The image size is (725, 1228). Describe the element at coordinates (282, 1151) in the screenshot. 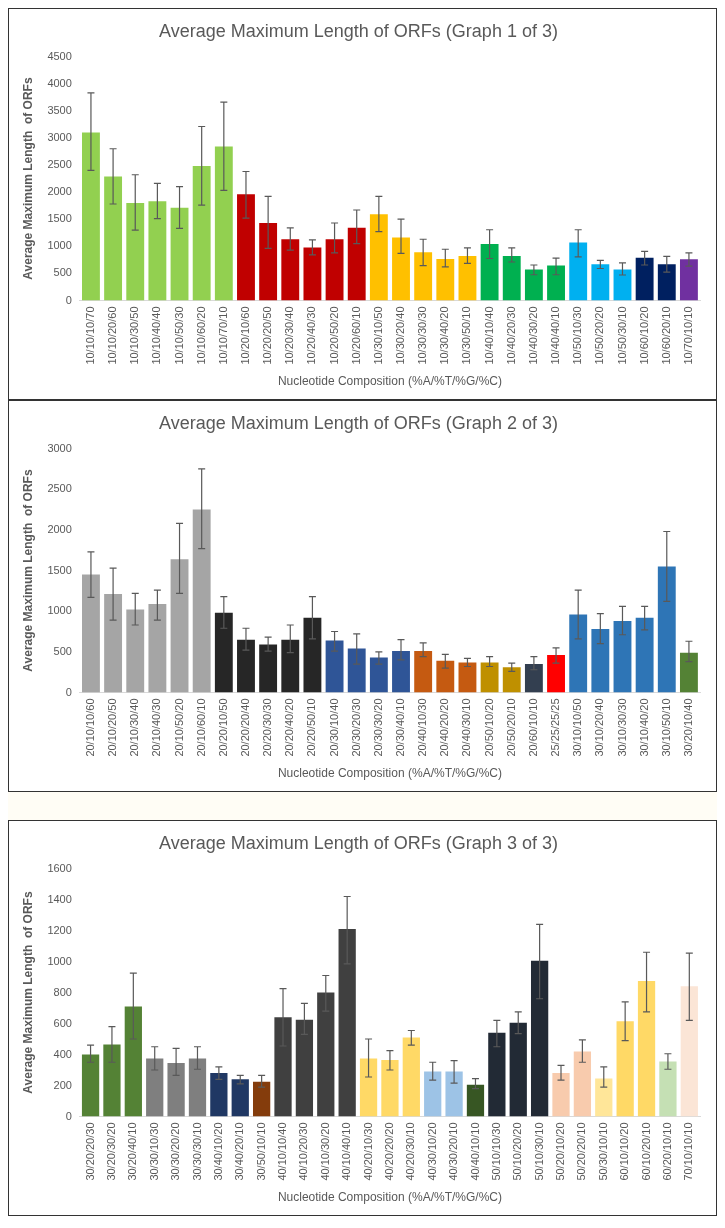

I see `x-tick-label: 40/10/10/40` at that location.